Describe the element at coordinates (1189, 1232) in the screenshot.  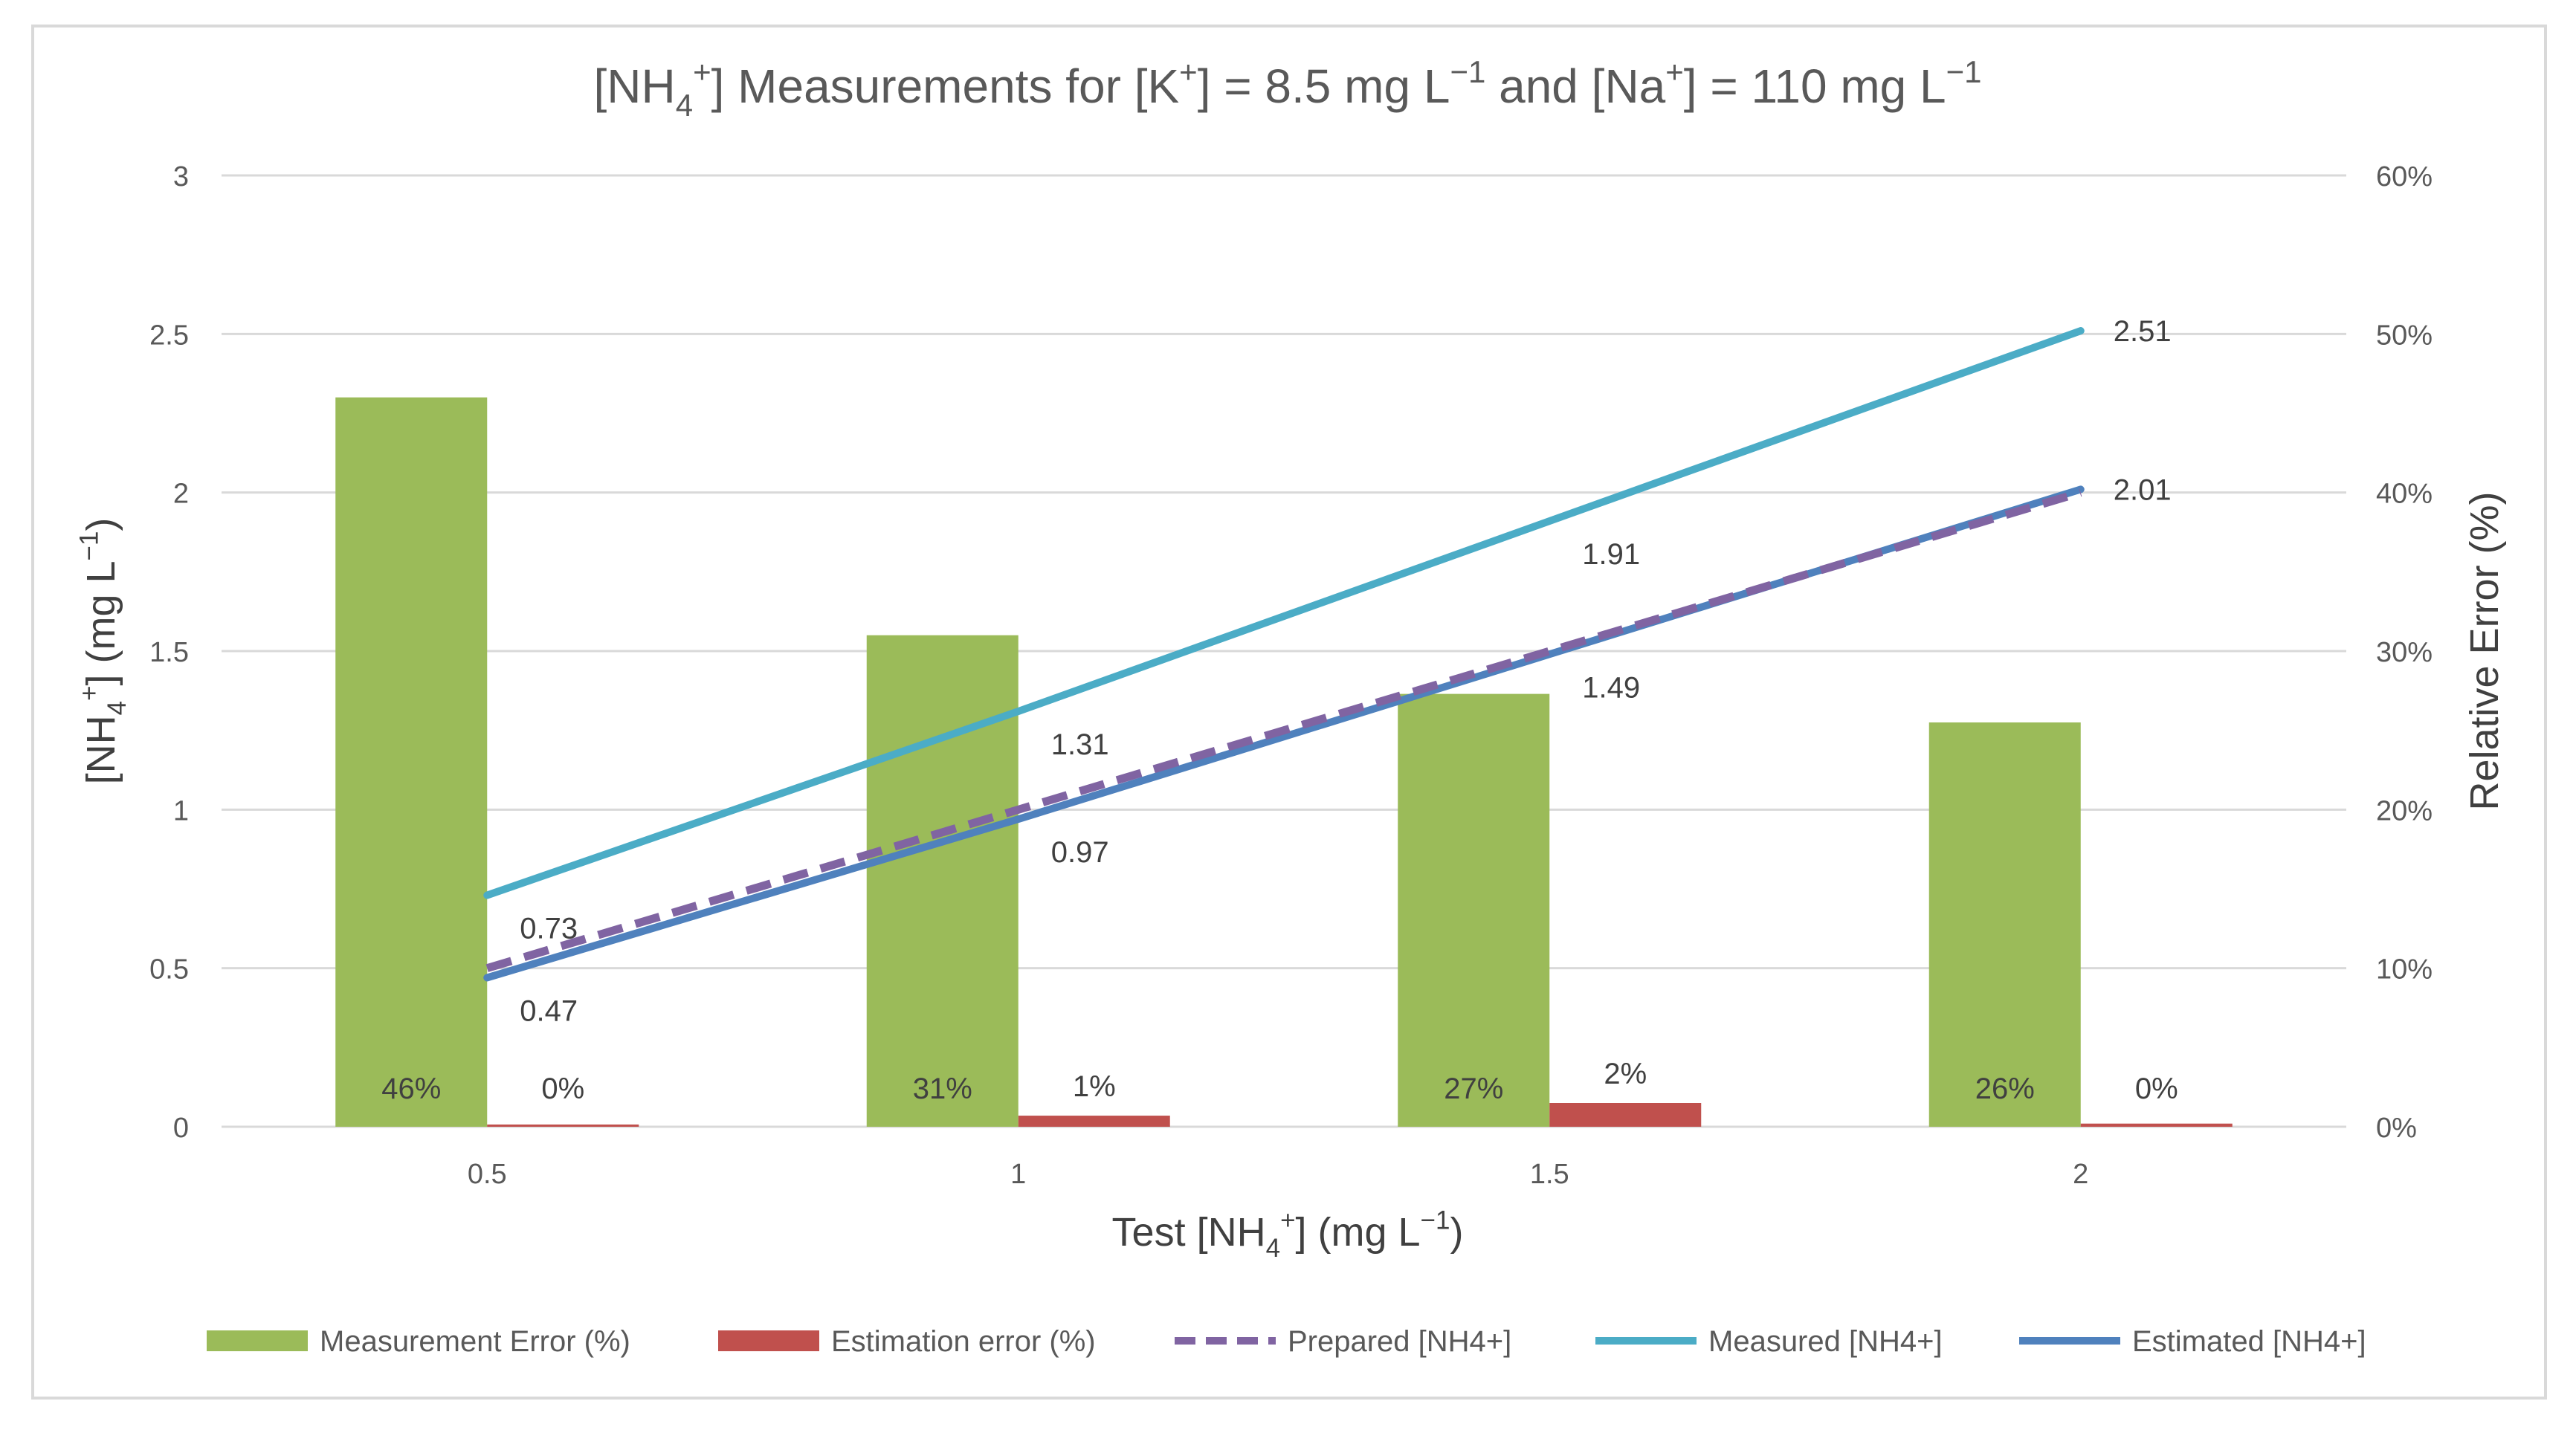
I see `x-axis-title-part: Test [NH` at that location.